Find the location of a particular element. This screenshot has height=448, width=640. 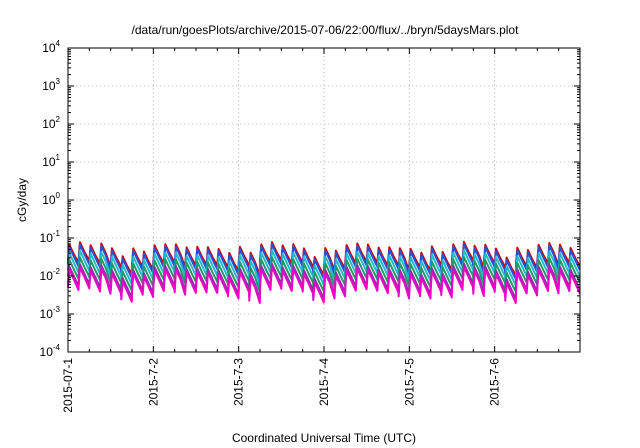

x-tick-label: 2015-07-1 is located at coordinates (68, 385).